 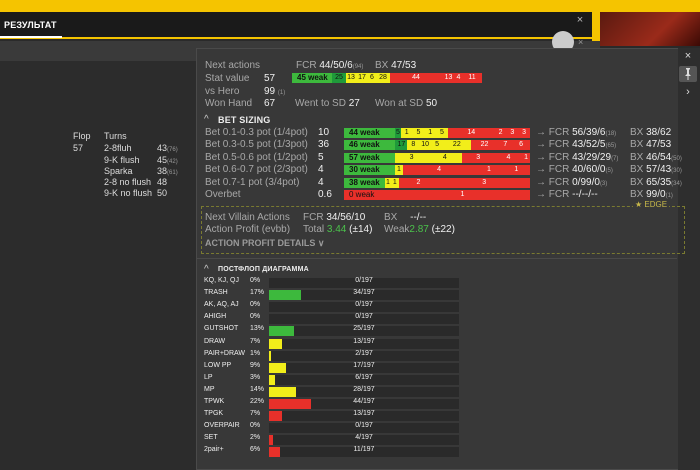 I want to click on edge-section, so click(x=443, y=230).